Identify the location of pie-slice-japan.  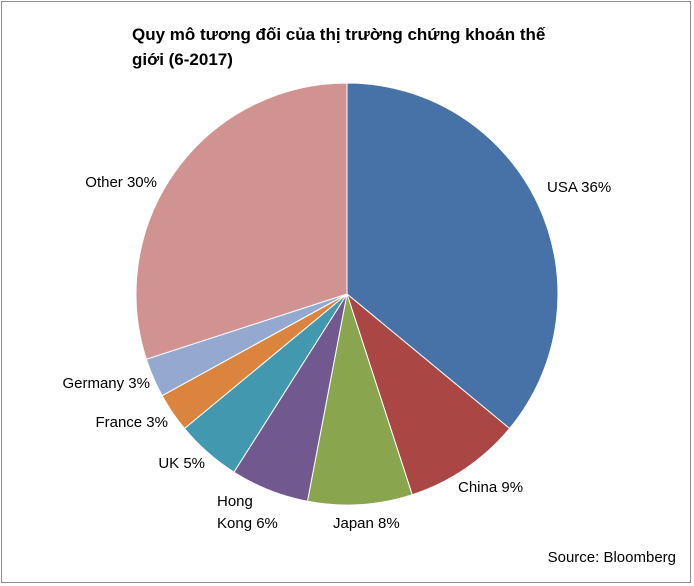
(359, 399).